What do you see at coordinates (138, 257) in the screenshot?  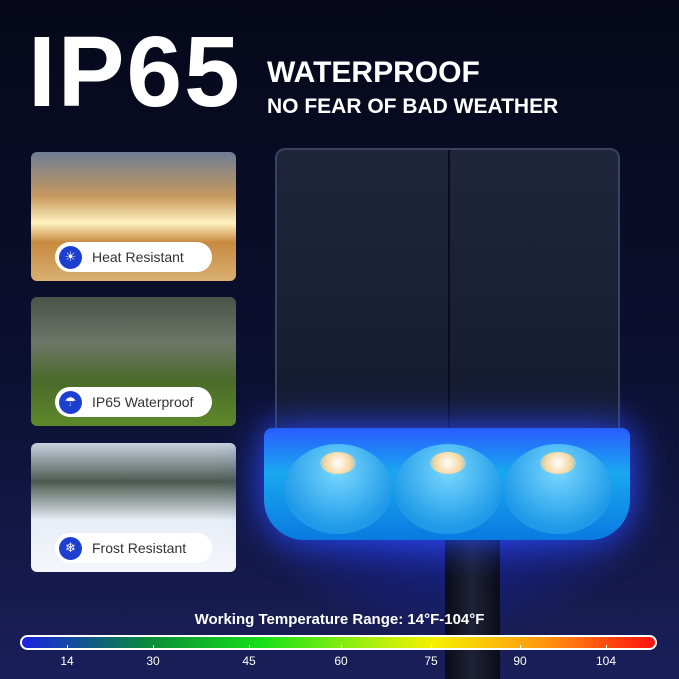 I see `feature-label: Heat Resistant` at bounding box center [138, 257].